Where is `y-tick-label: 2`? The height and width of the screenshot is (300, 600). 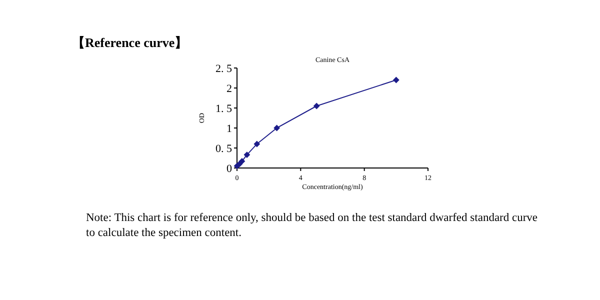
y-tick-label: 2 is located at coordinates (229, 89).